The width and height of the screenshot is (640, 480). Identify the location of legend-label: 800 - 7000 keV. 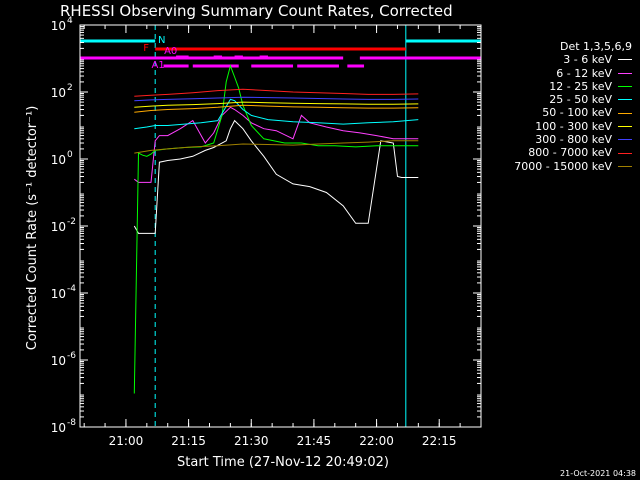
(570, 153).